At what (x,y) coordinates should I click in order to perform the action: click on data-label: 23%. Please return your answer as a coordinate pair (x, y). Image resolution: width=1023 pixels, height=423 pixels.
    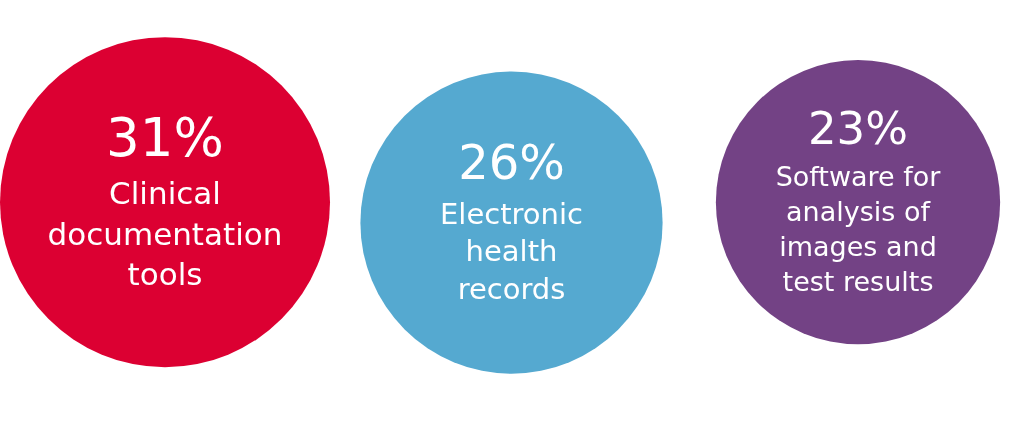
    Looking at the image, I should click on (858, 128).